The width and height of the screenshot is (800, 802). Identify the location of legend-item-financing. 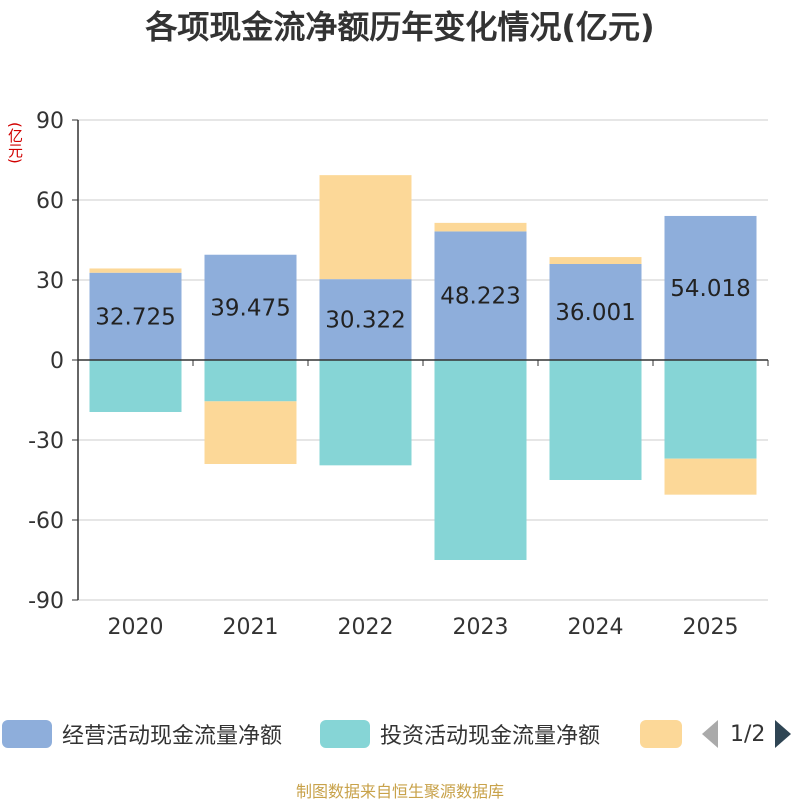
(661, 734).